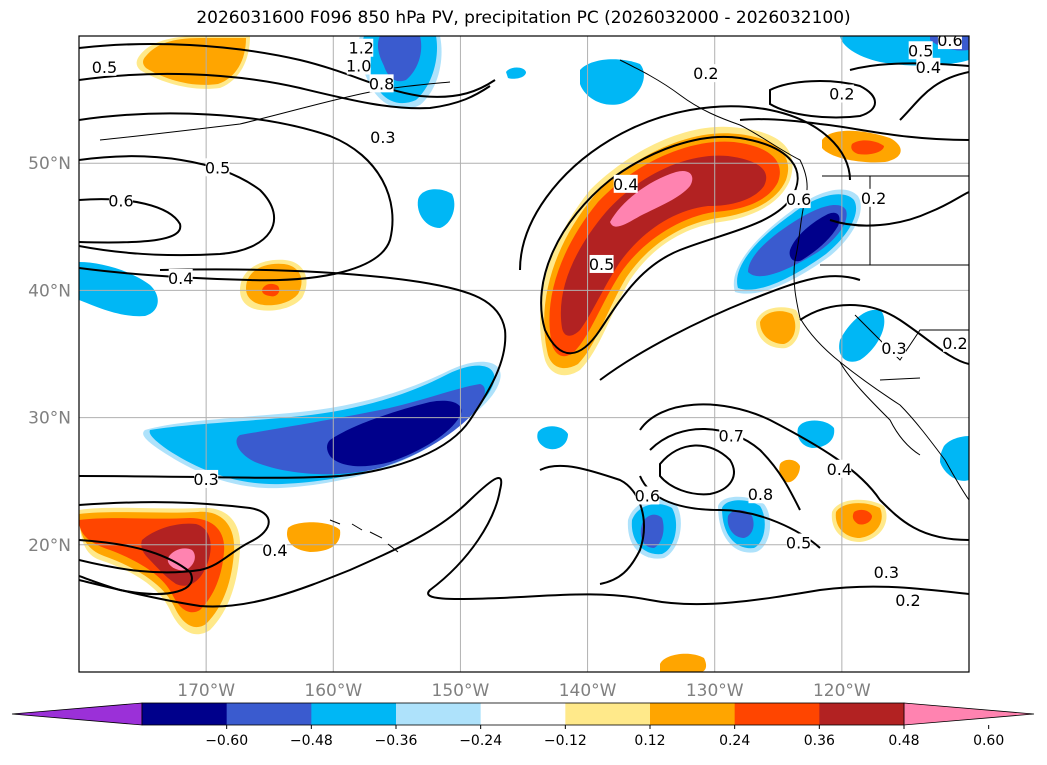 Image resolution: width=1047 pixels, height=765 pixels. Describe the element at coordinates (399, 59) in the screenshot. I see `shade-tl-blue` at that location.